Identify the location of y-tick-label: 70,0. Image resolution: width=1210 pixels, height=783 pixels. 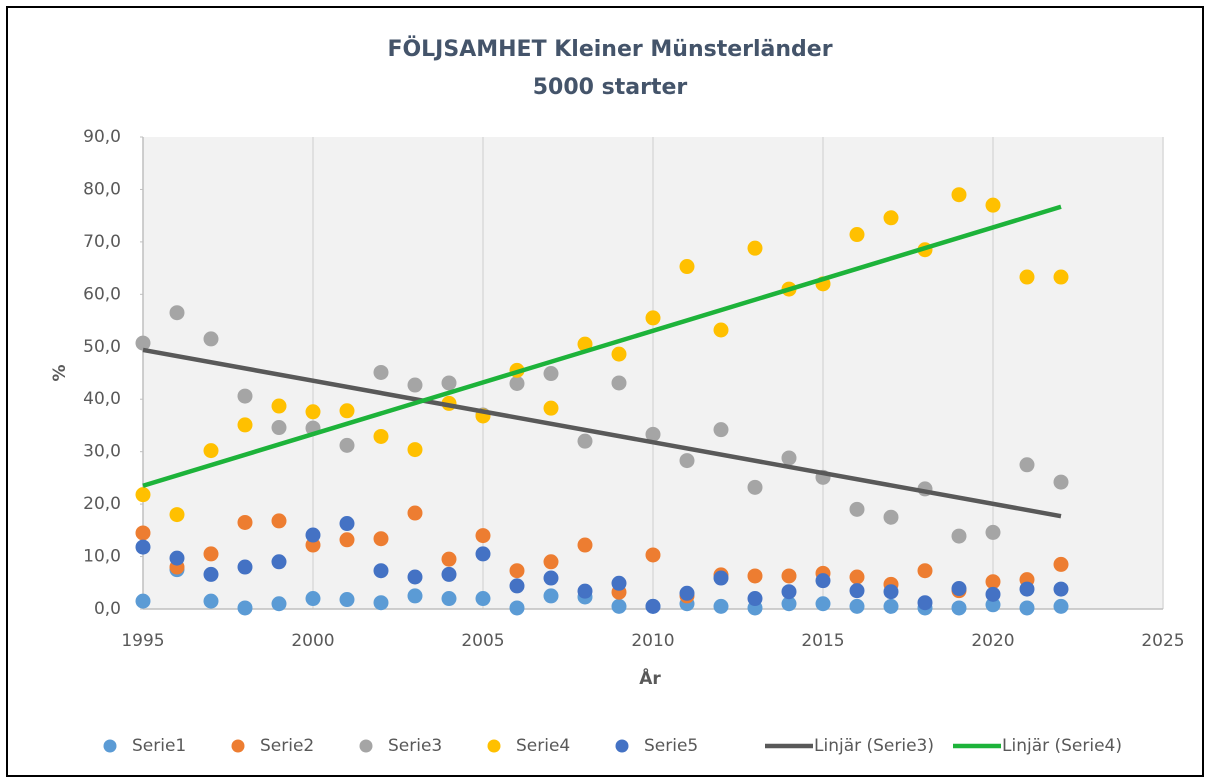
(102, 242).